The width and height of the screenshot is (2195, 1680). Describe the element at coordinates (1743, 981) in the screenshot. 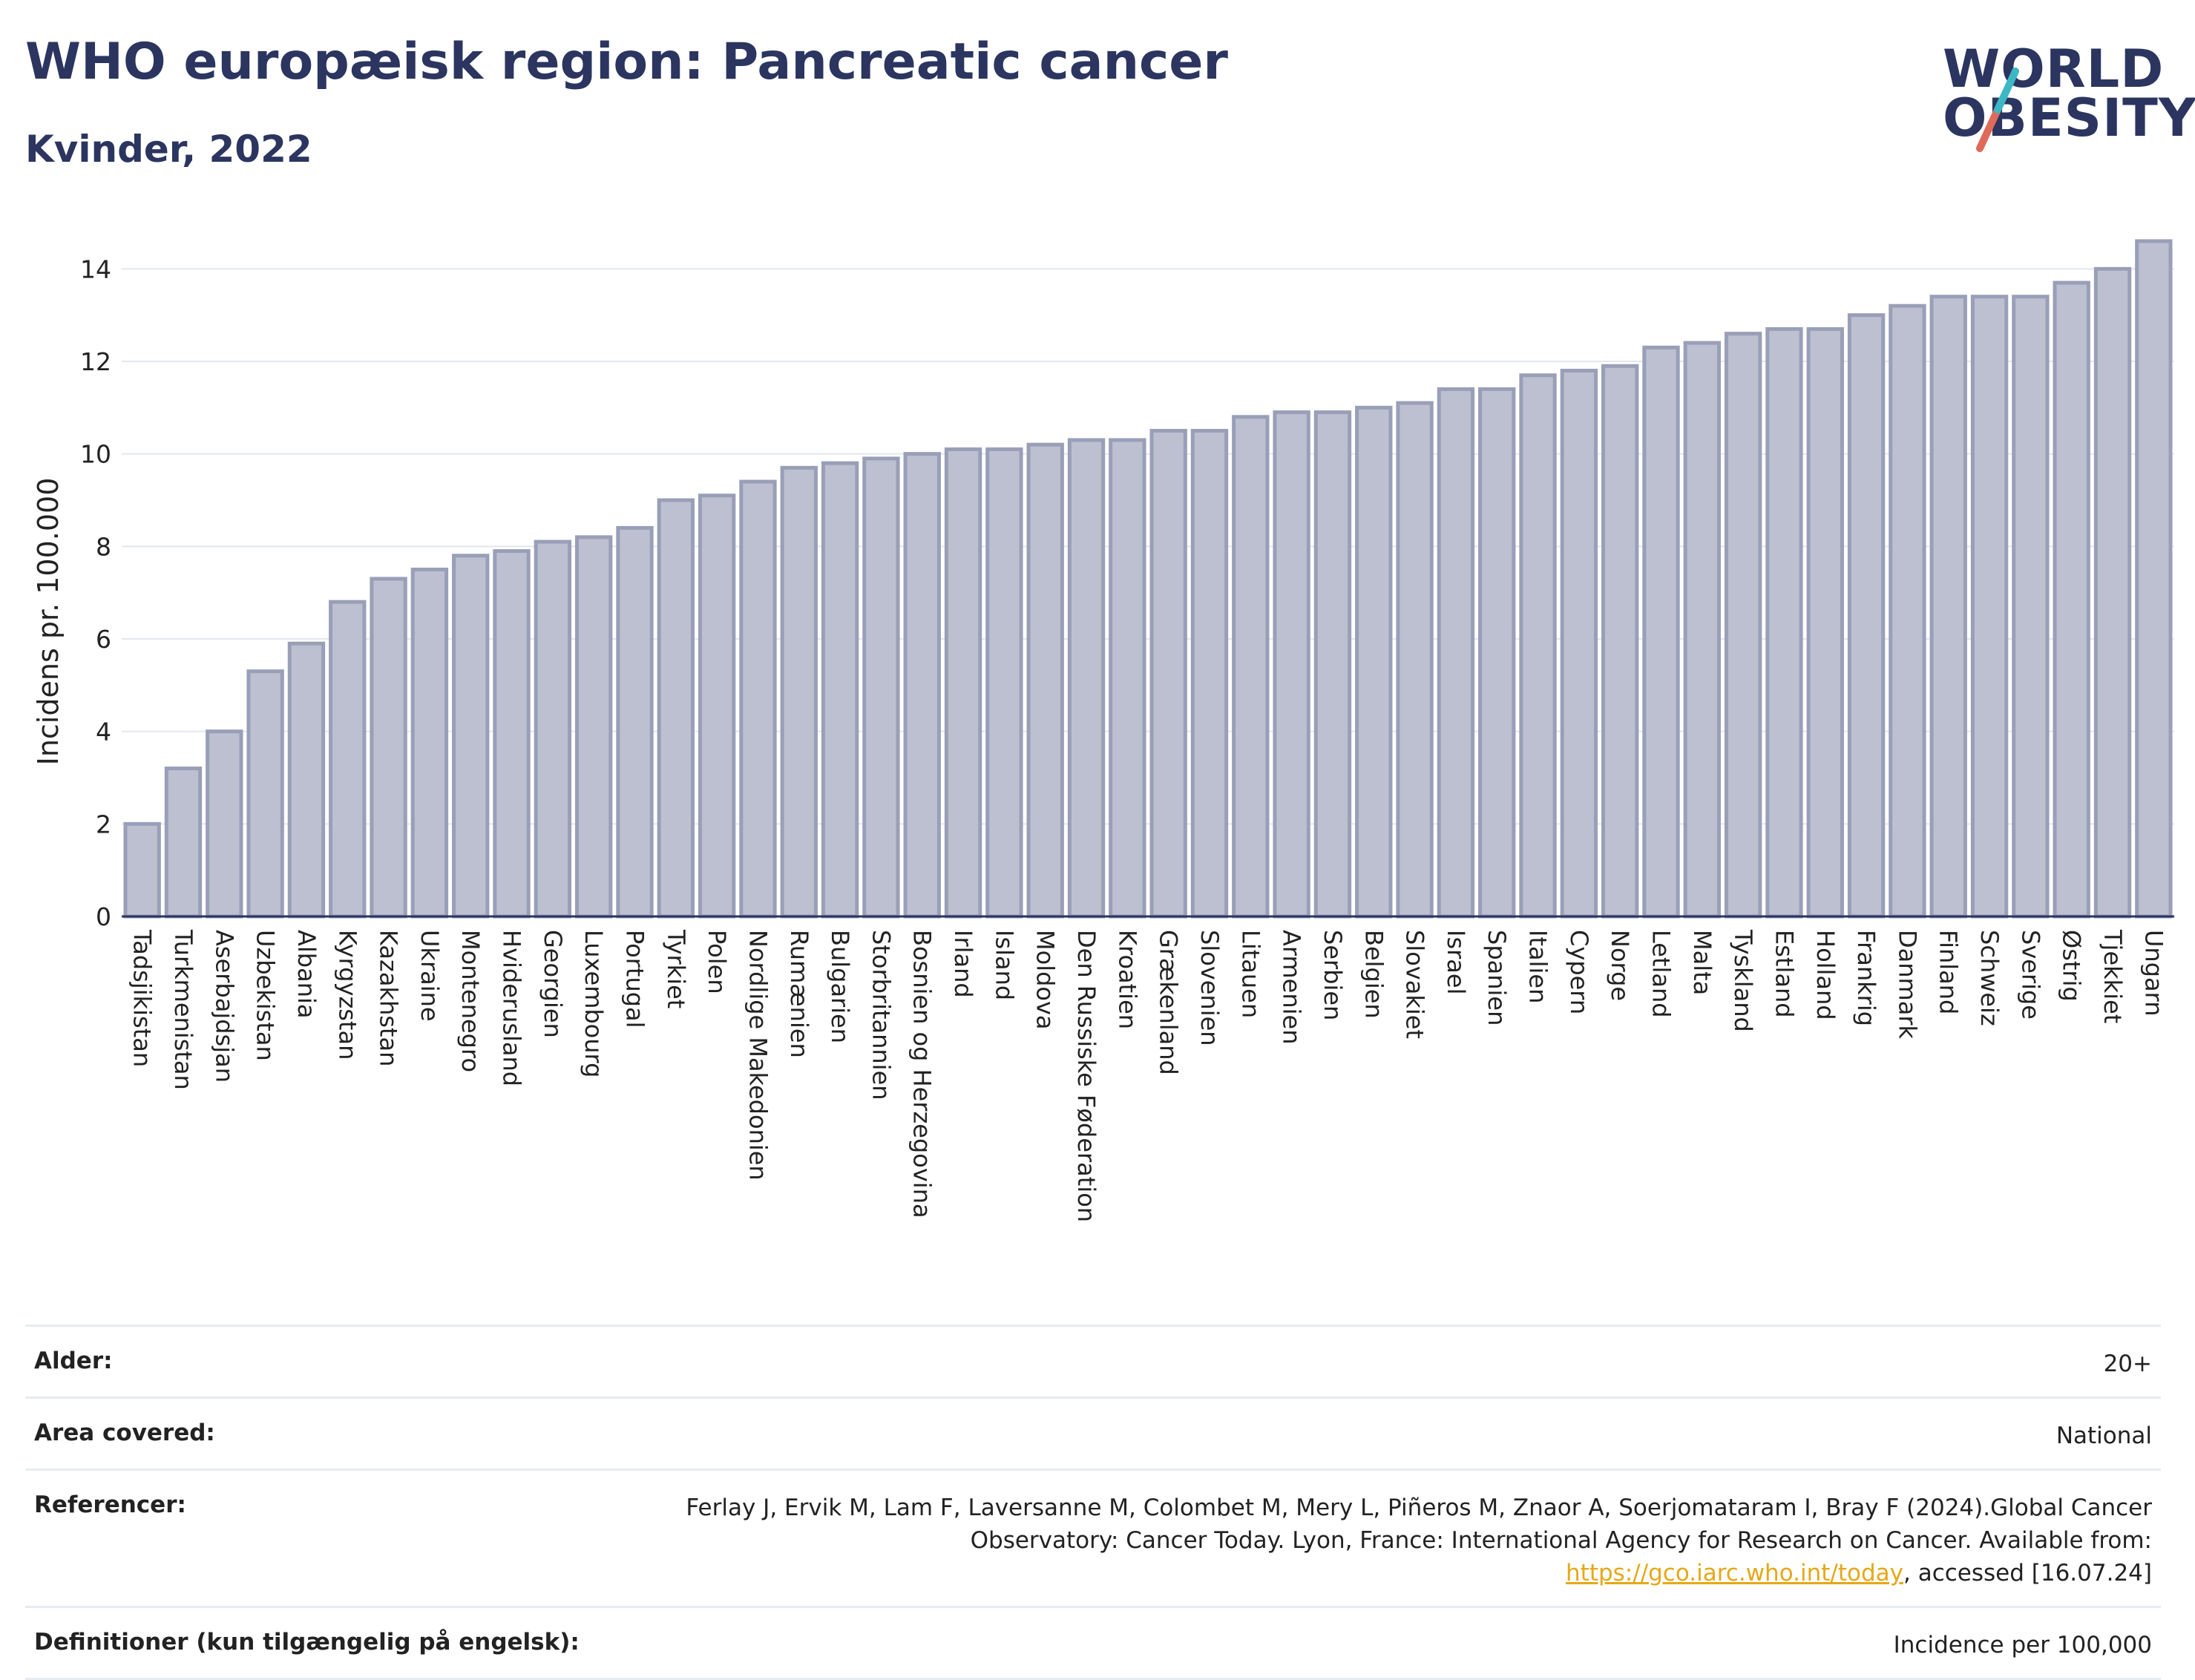

I see `x-tick-label: Tyskland` at that location.